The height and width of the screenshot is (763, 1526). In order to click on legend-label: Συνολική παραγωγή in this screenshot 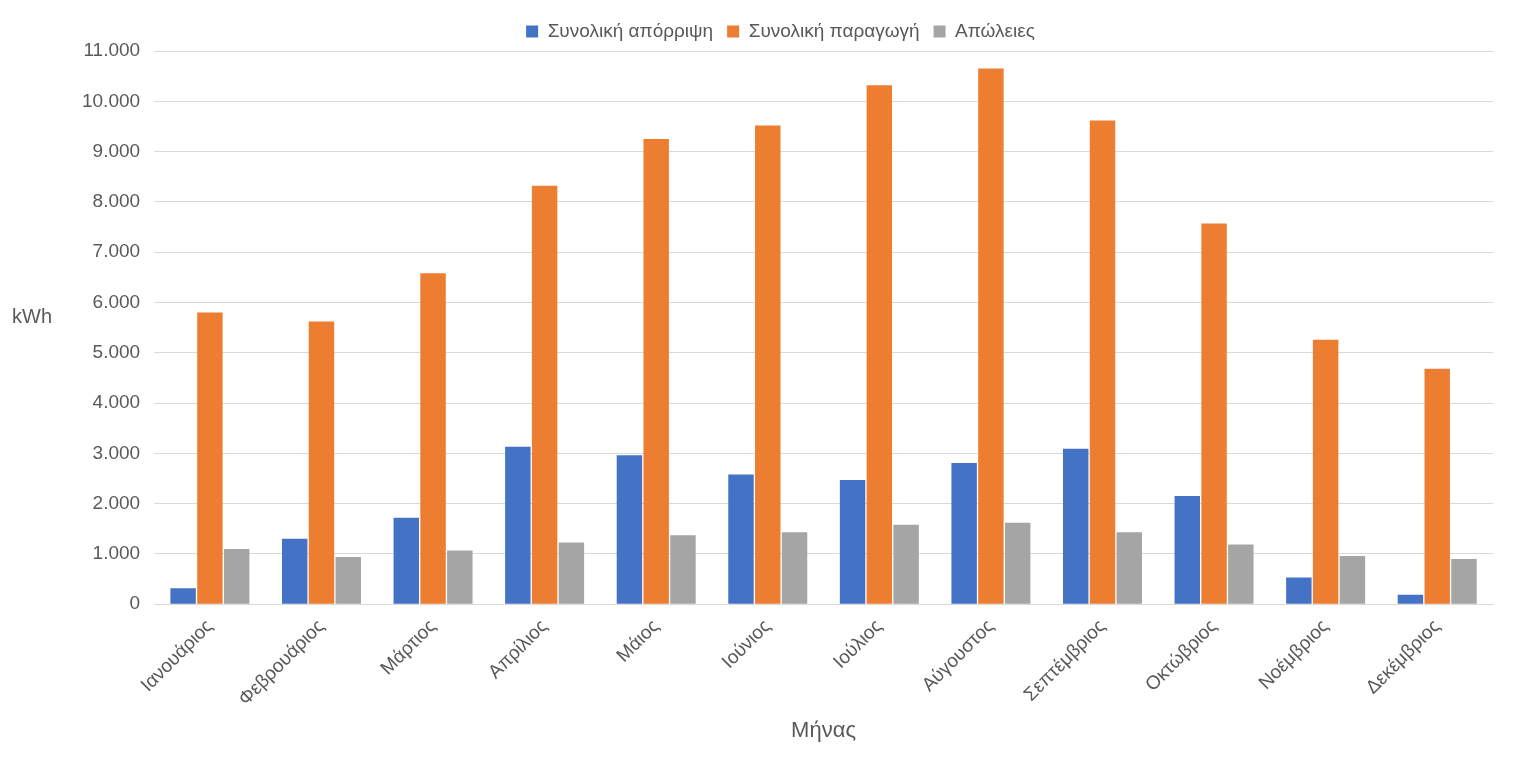, I will do `click(834, 30)`.